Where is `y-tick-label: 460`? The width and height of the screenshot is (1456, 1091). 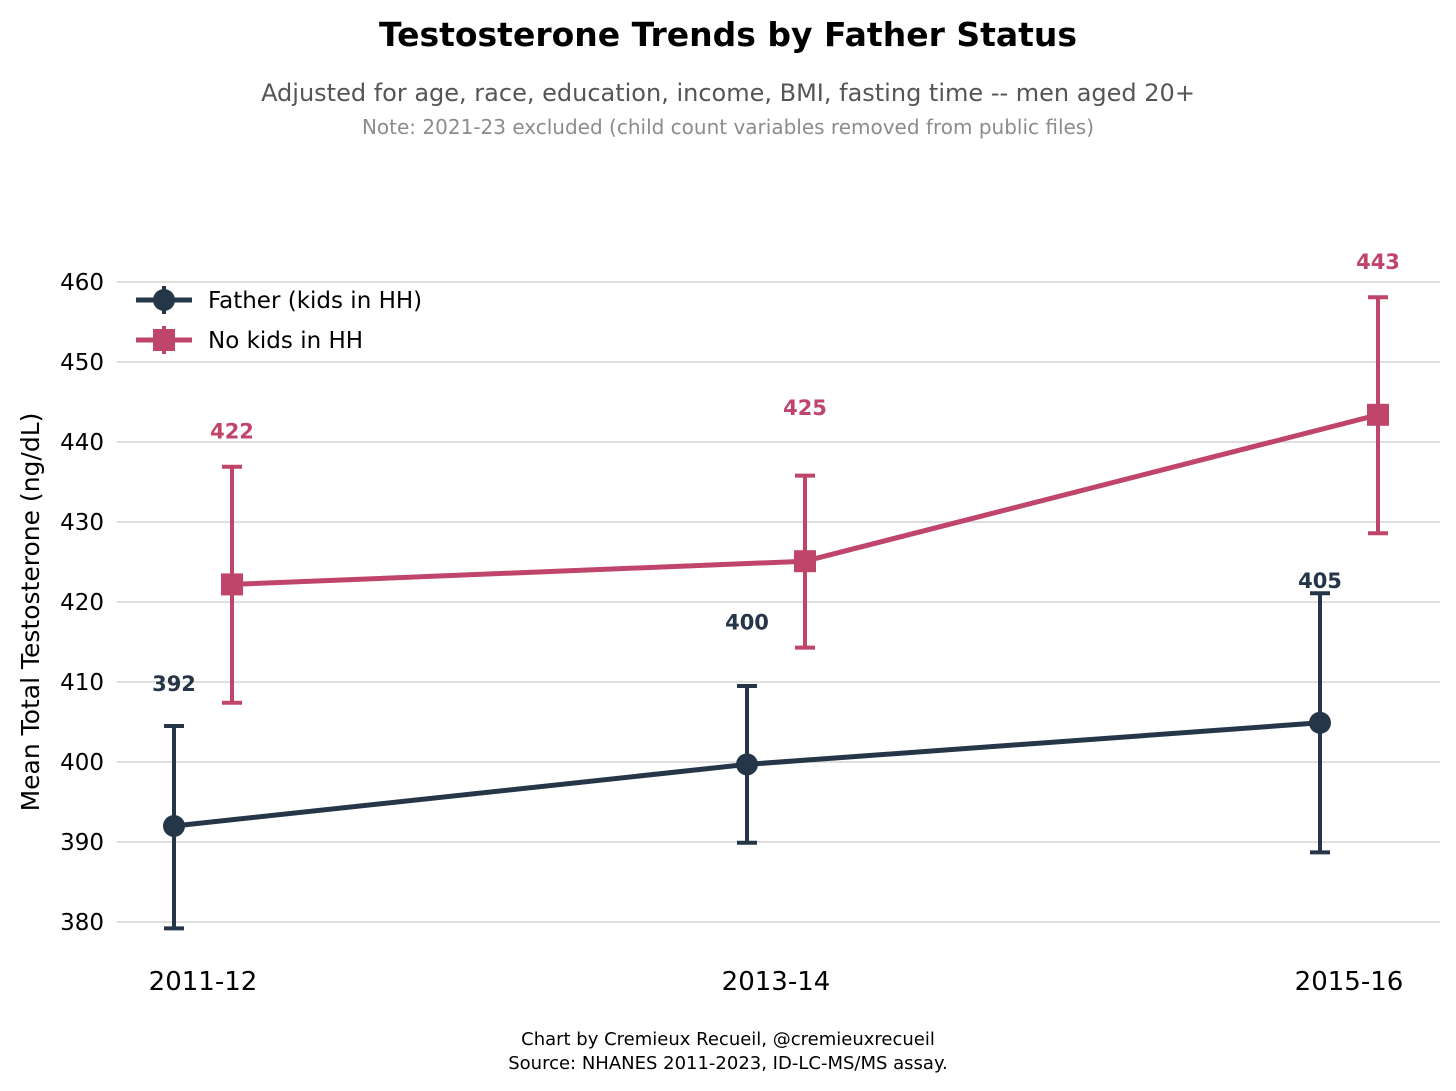 y-tick-label: 460 is located at coordinates (82, 283).